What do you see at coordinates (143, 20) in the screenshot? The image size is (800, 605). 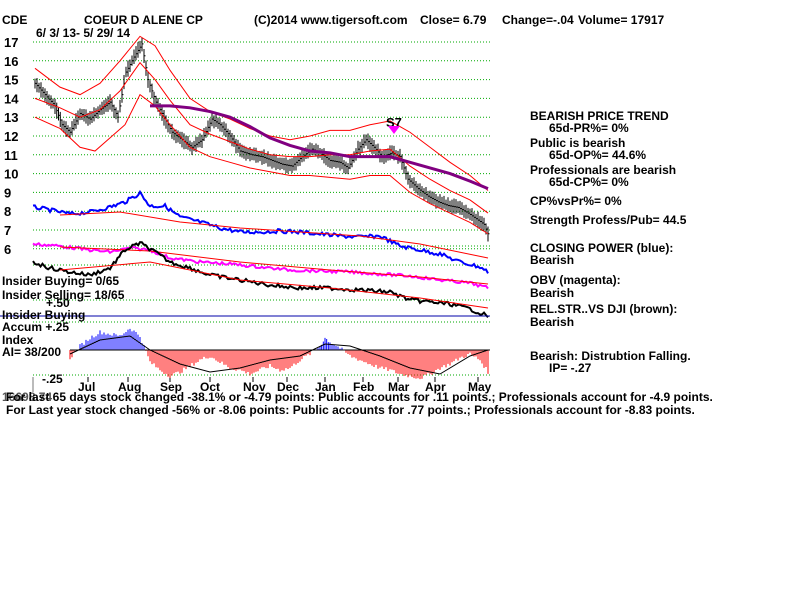 I see `company-name: COEUR D ALENE CP` at bounding box center [143, 20].